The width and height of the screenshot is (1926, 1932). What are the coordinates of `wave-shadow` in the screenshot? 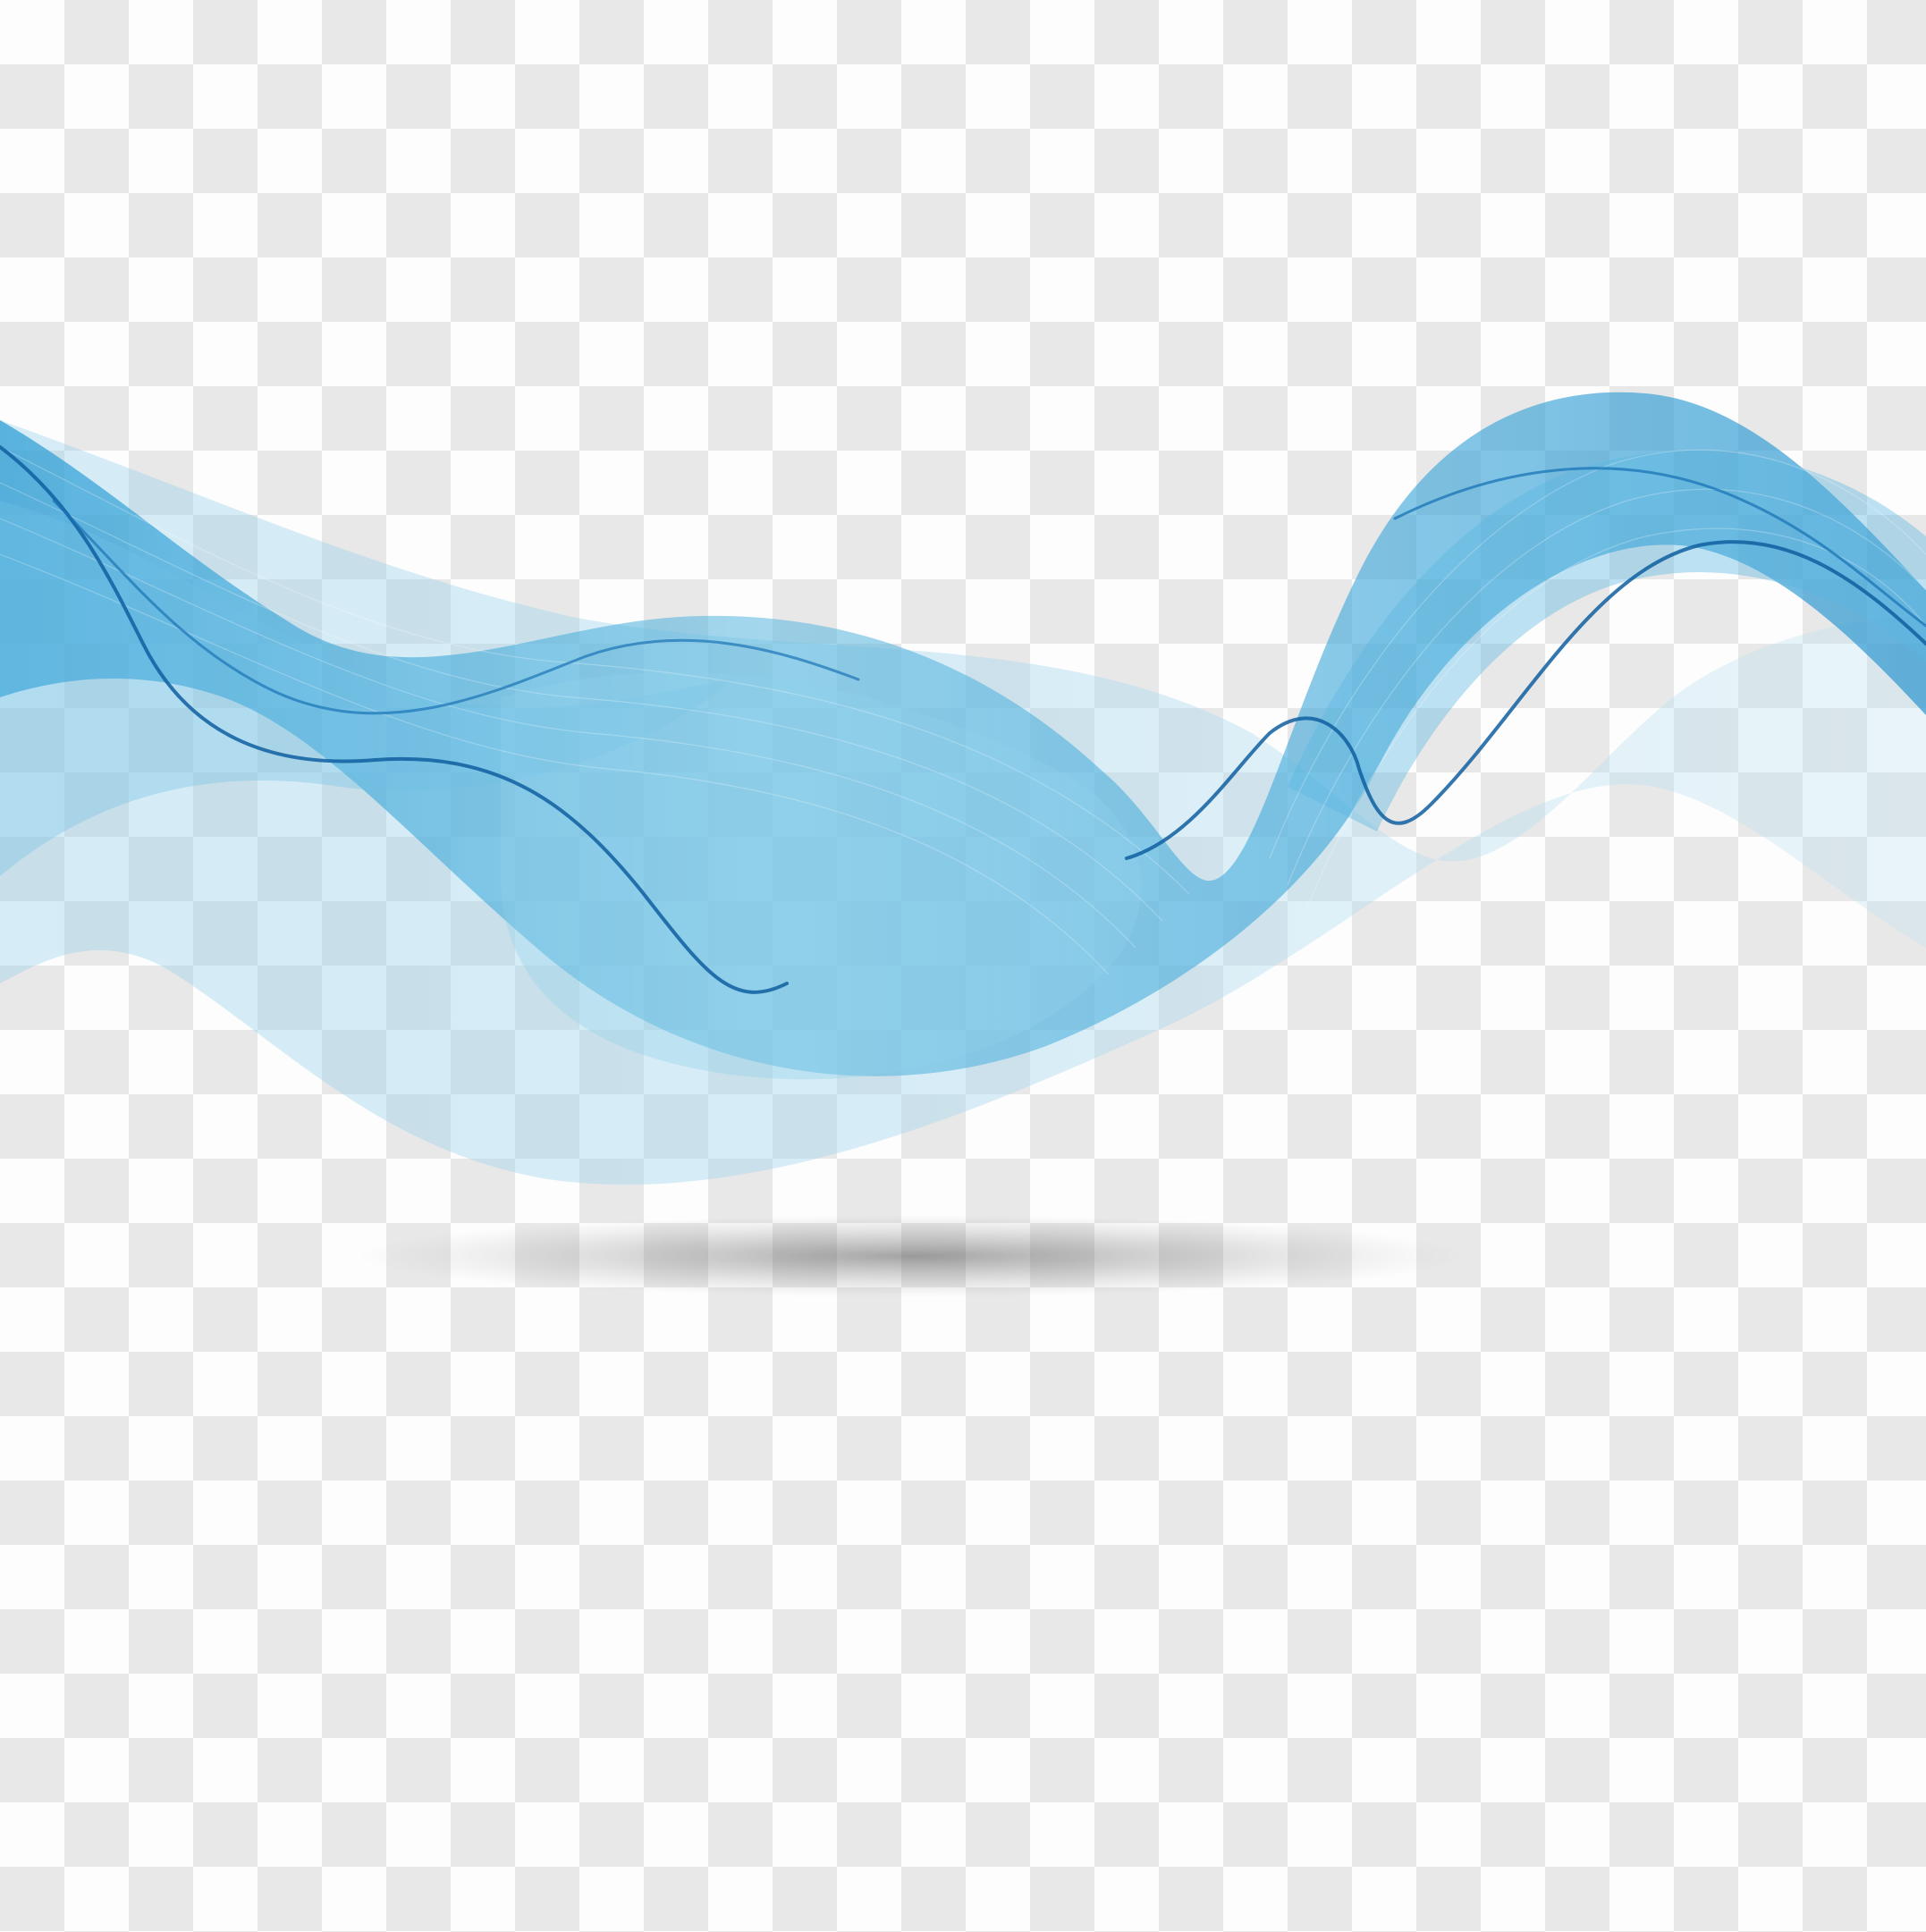 It's located at (912, 1256).